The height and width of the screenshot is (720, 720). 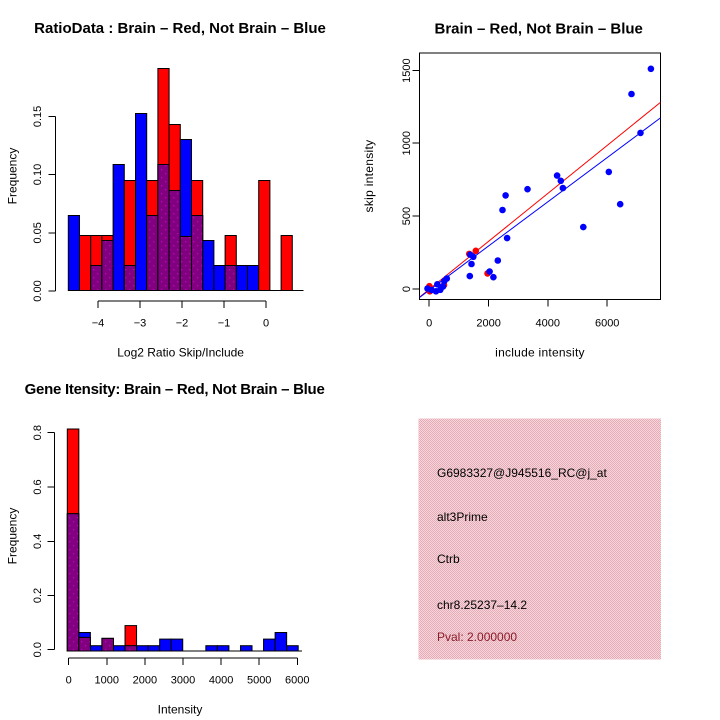 I want to click on svg-text: 0.00, so click(x=38, y=290).